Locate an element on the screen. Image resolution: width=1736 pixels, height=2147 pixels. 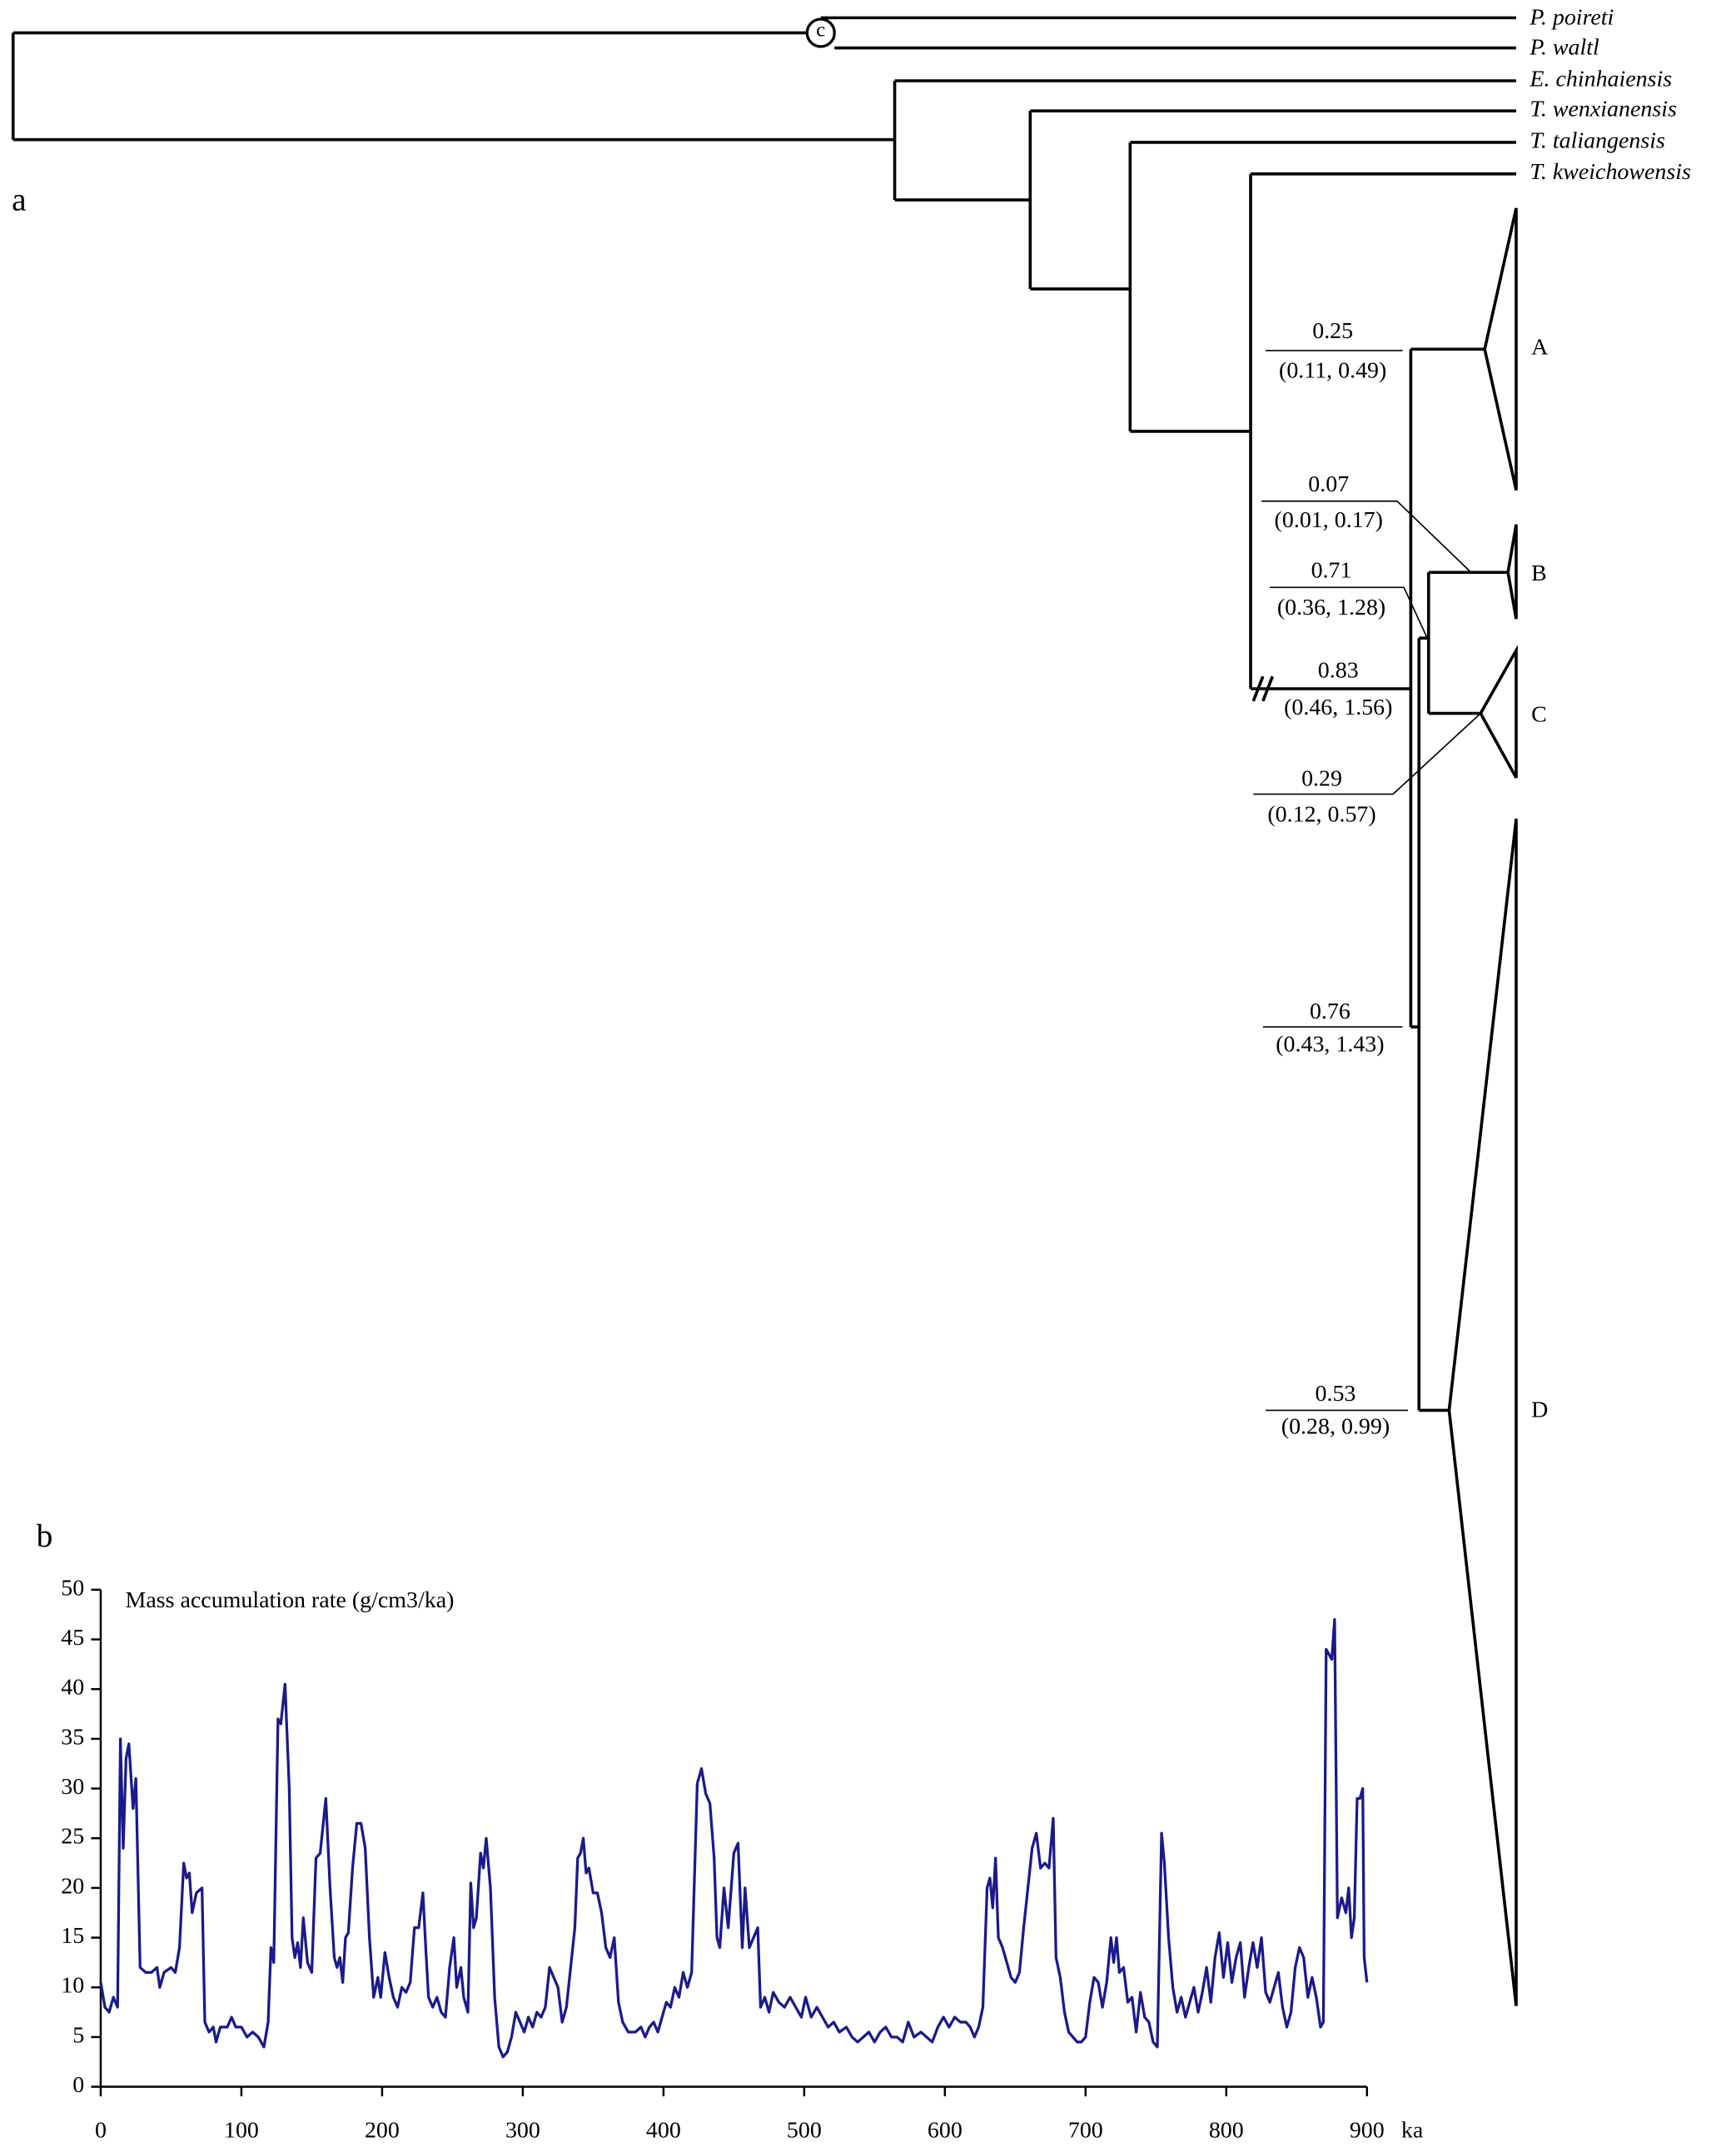
y-tick-label: 20 is located at coordinates (72, 1886).